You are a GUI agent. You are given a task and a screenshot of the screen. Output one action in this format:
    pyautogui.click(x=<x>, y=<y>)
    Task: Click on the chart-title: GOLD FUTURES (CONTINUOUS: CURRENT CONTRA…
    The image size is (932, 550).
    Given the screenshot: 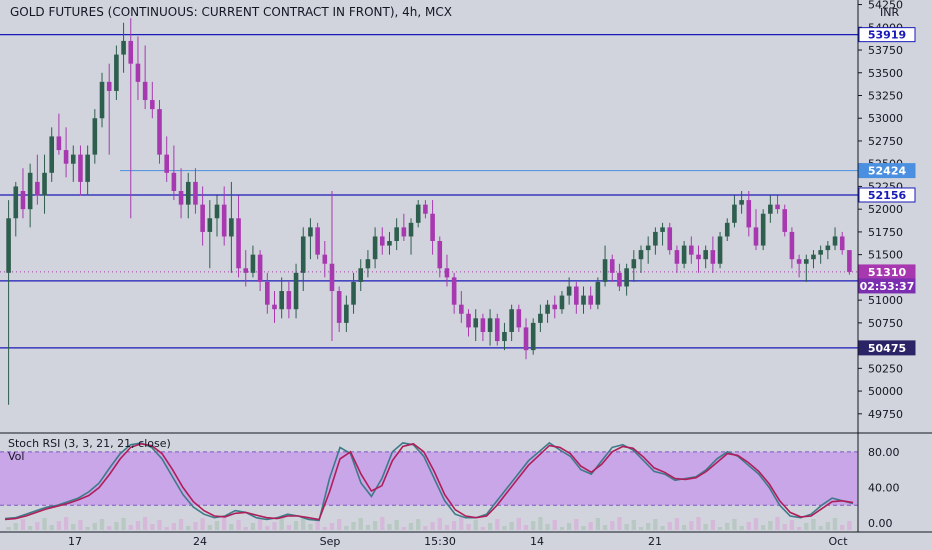 What is the action you would take?
    pyautogui.click(x=231, y=12)
    